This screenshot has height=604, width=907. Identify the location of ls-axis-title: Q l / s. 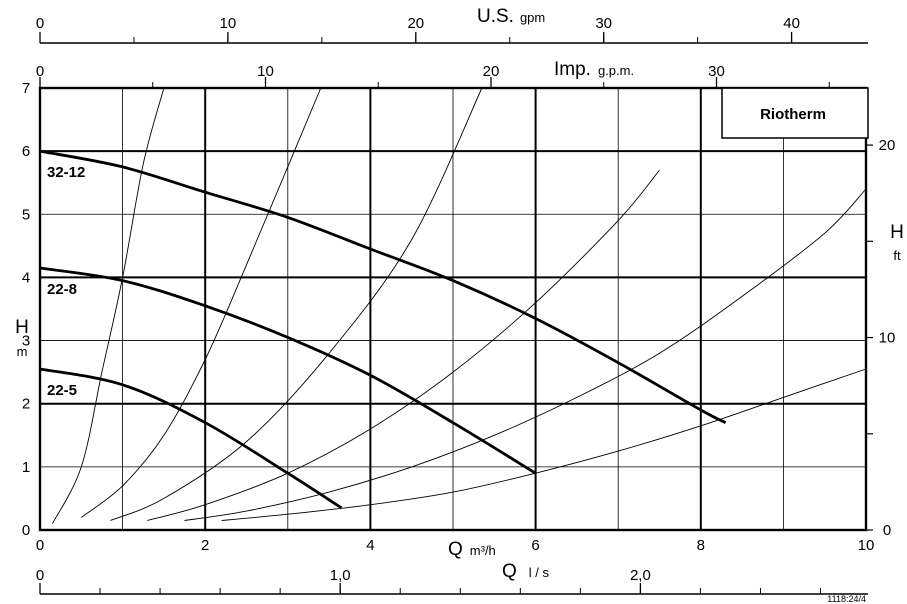
(526, 571).